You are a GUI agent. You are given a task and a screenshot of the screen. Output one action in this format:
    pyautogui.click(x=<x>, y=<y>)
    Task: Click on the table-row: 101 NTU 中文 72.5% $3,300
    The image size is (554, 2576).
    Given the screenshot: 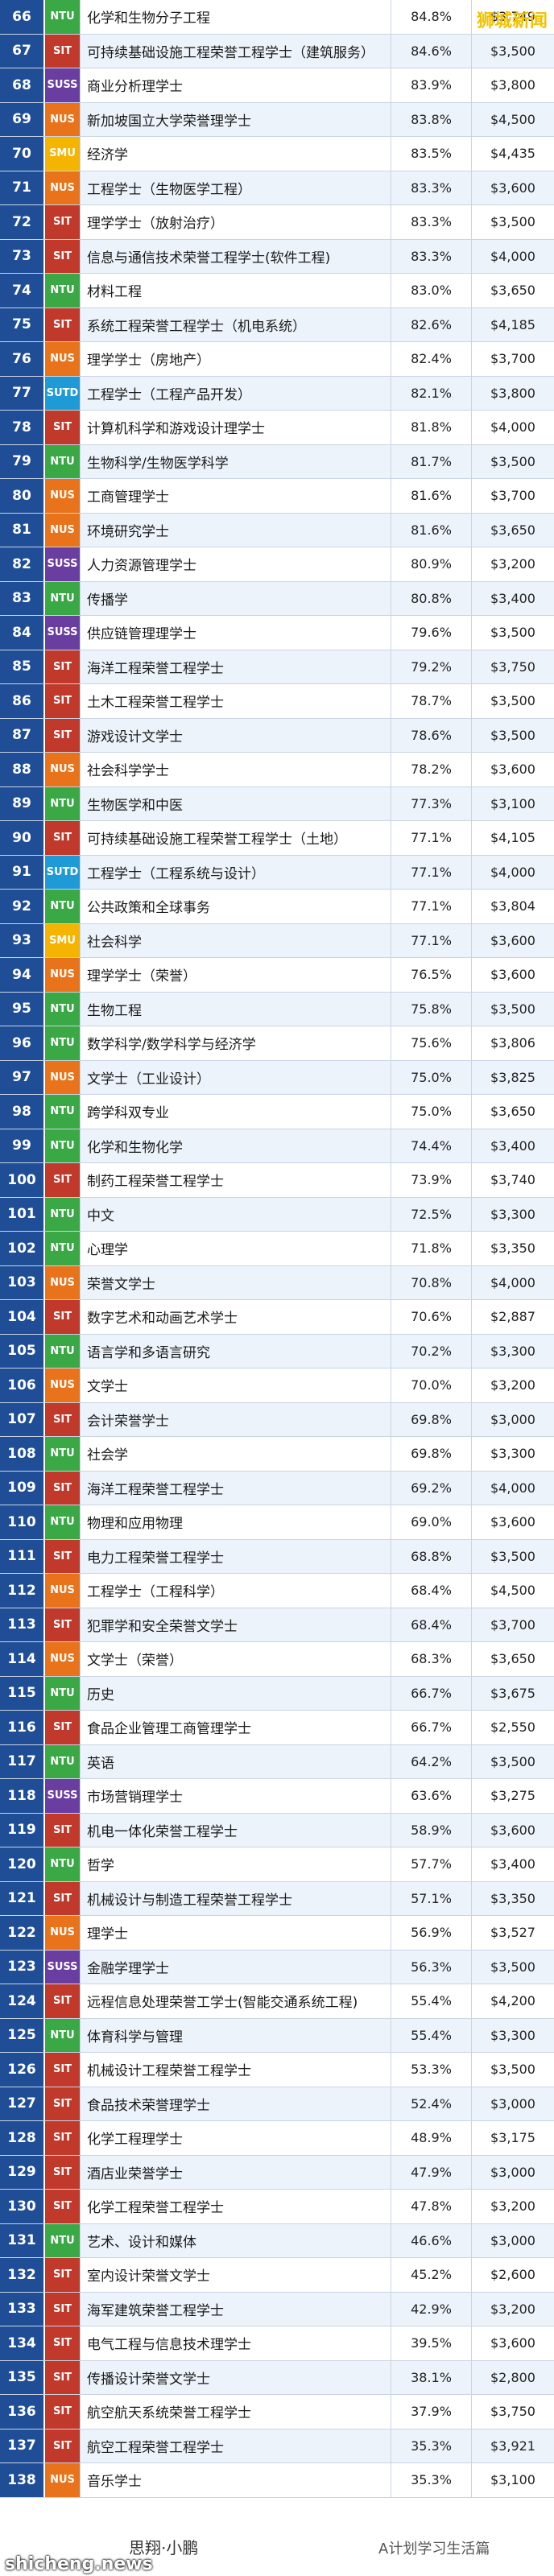 What is the action you would take?
    pyautogui.click(x=277, y=1214)
    